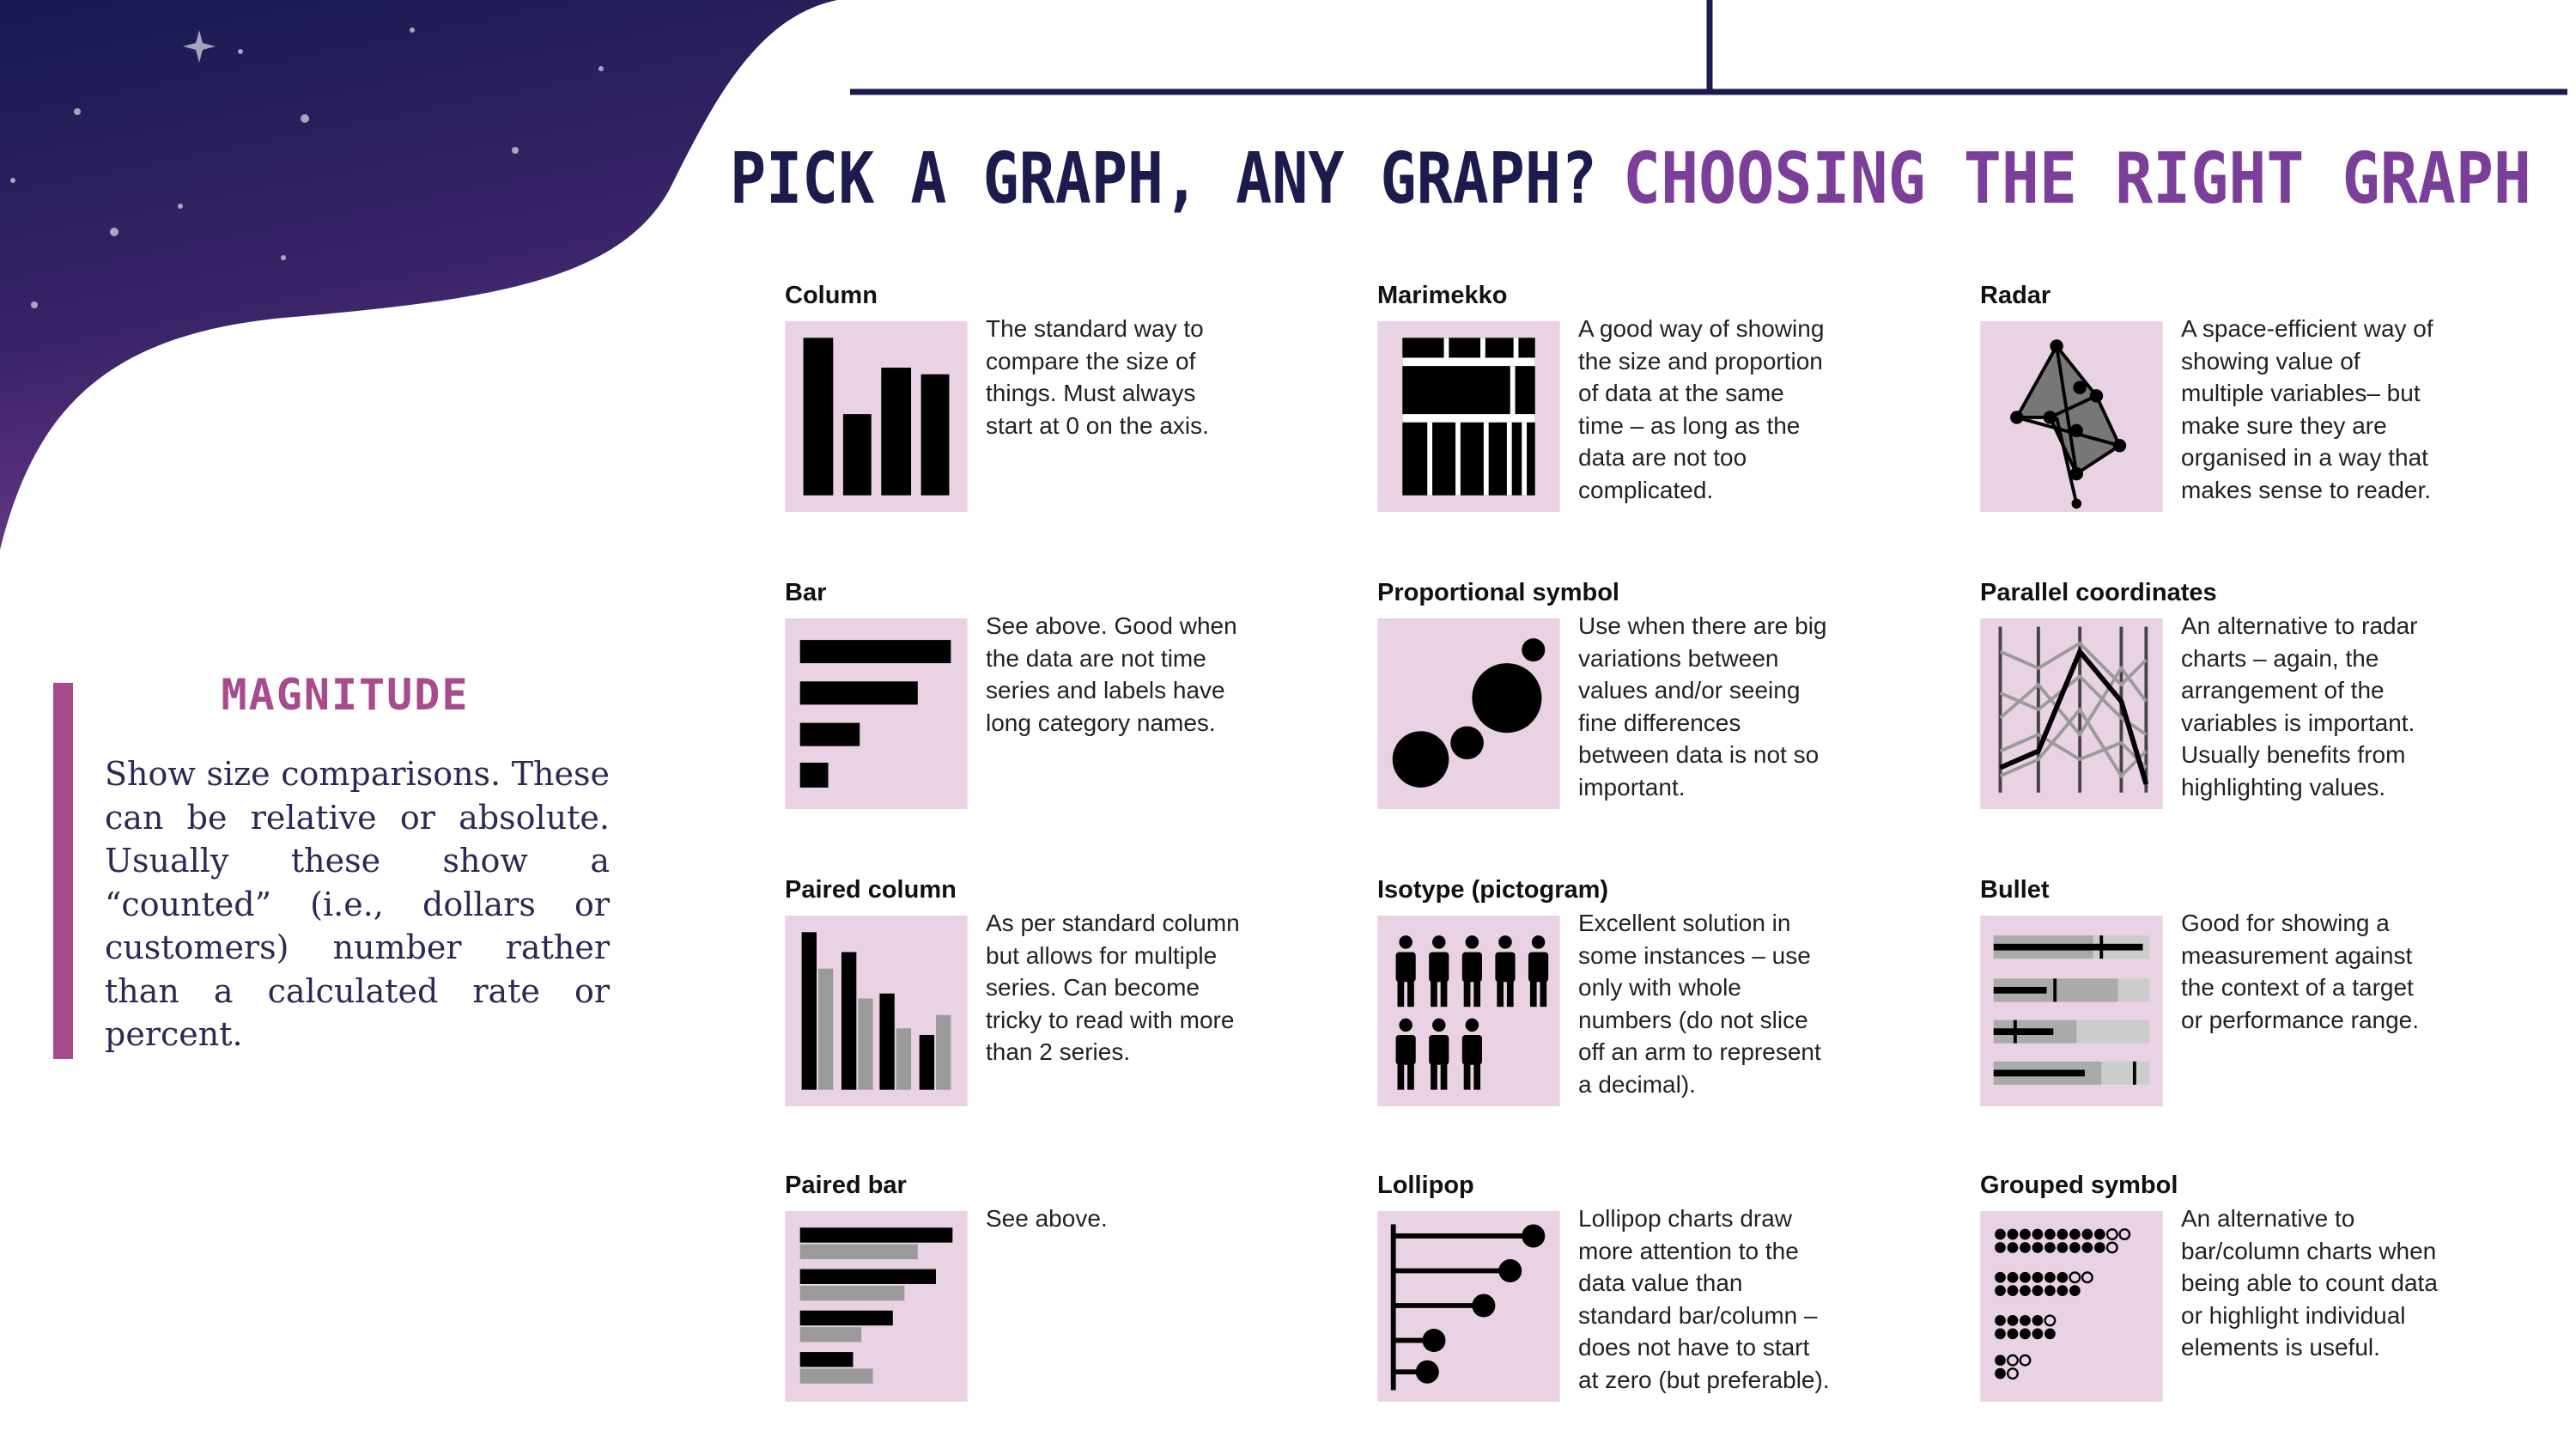 The image size is (2576, 1455). What do you see at coordinates (1163, 179) in the screenshot?
I see `title: PICK A GRAPH, ANY GRAPH?` at bounding box center [1163, 179].